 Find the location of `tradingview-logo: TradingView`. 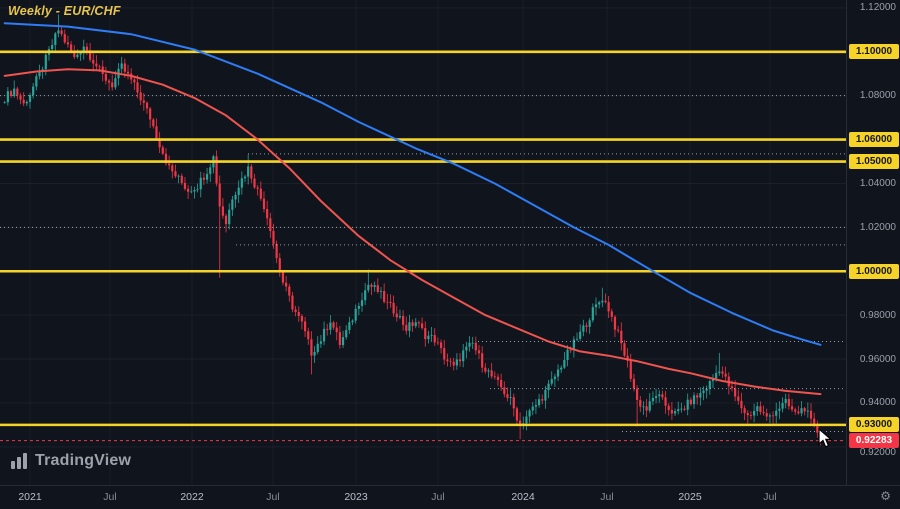

tradingview-logo: TradingView is located at coordinates (70, 461).